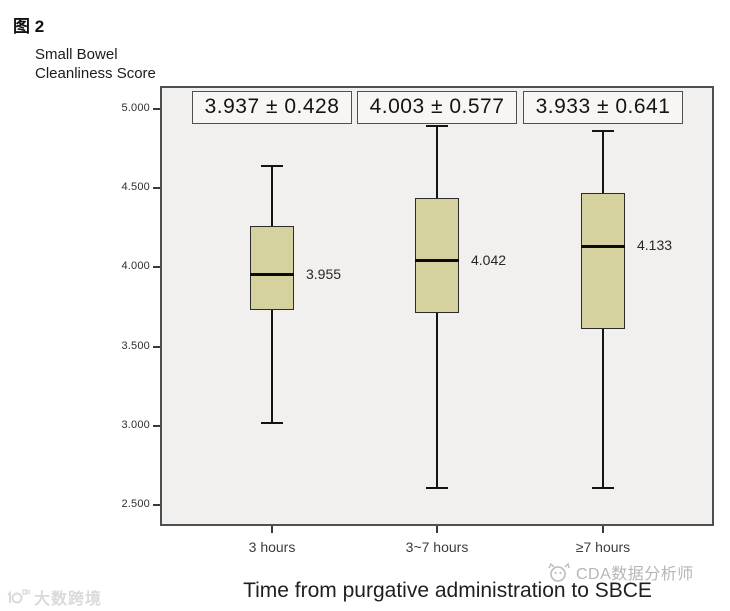 The image size is (730, 611). Describe the element at coordinates (76, 54) in the screenshot. I see `y-axis-title-line1: Small Bowel` at that location.